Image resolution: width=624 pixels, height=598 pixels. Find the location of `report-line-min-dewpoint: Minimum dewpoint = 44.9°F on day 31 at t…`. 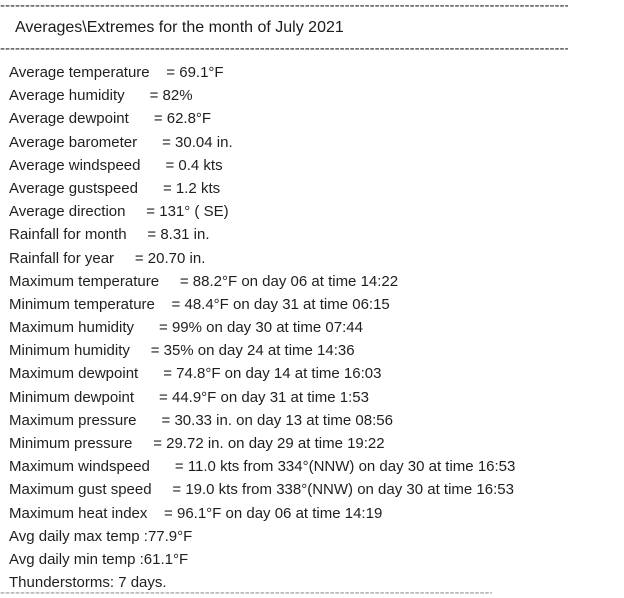

report-line-min-dewpoint: Minimum dewpoint = 44.9°F on day 31 at t… is located at coordinates (189, 397).